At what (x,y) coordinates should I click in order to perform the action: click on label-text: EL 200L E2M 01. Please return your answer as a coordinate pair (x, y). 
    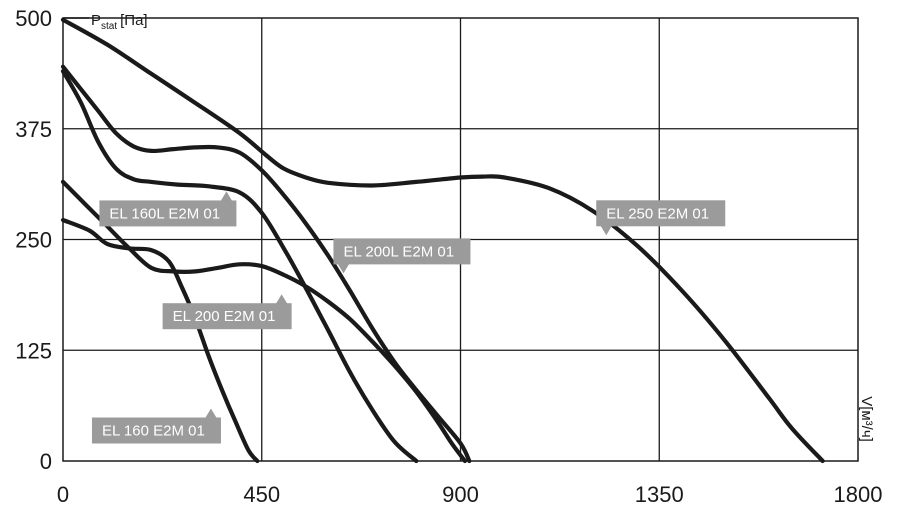
    Looking at the image, I should click on (398, 251).